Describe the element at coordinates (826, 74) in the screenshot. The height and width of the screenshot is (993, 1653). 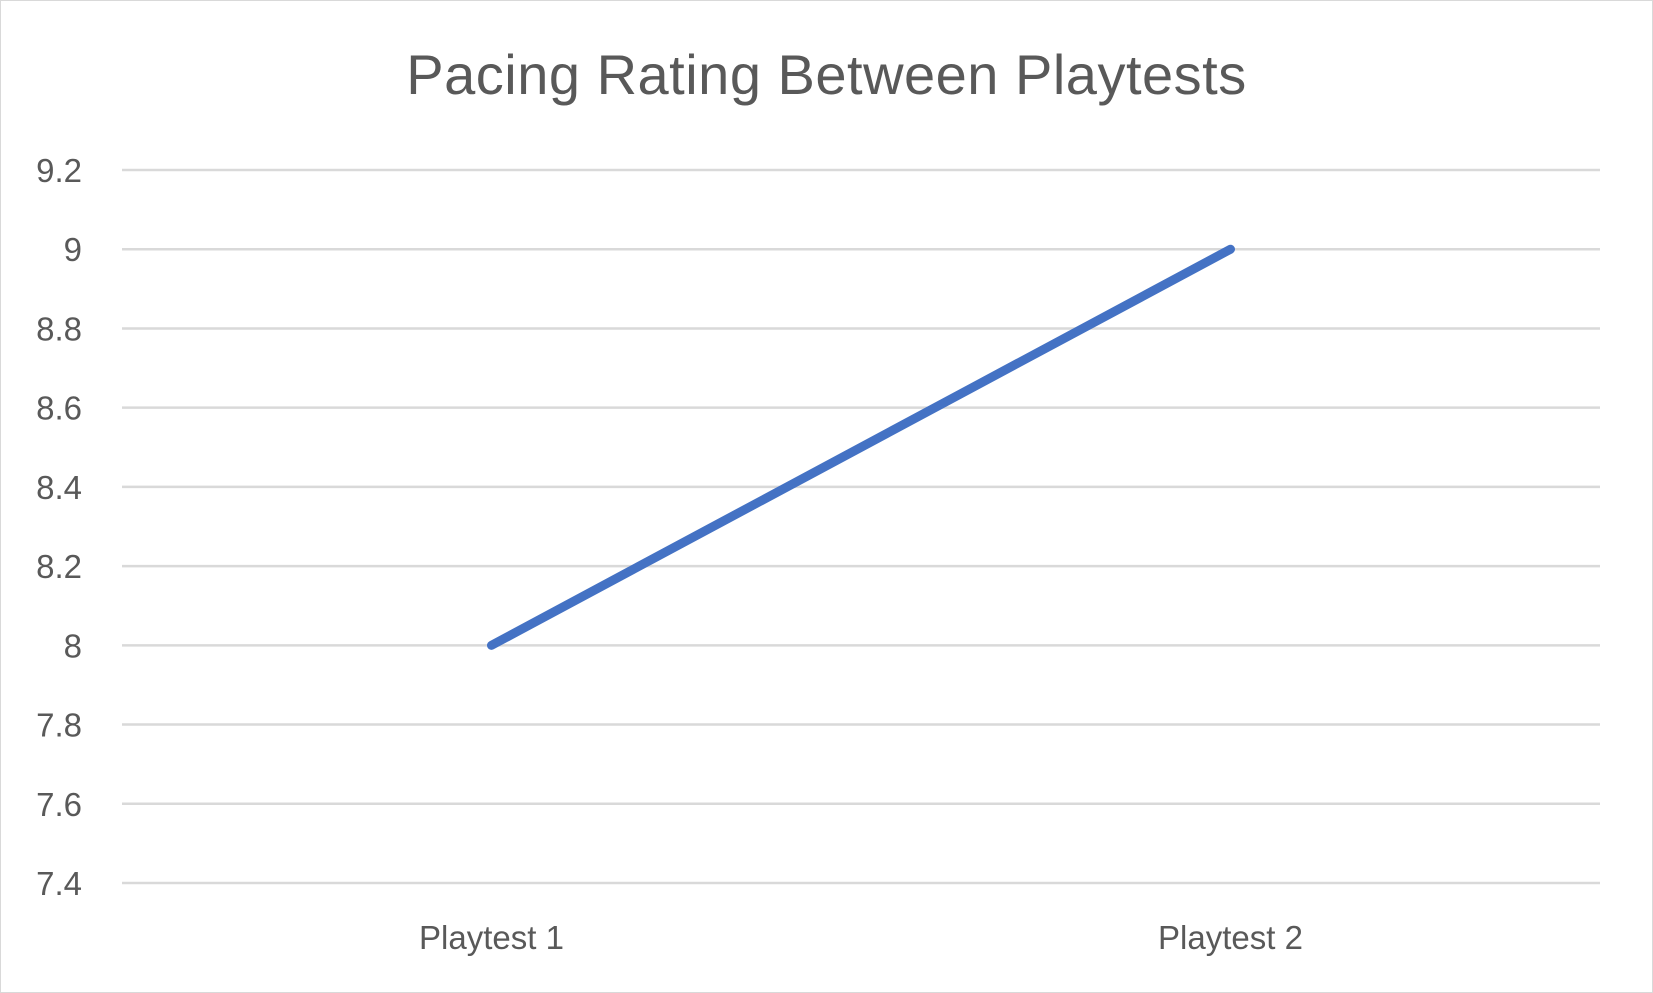
I see `chart-title: Pacing Rating Between Playtests` at that location.